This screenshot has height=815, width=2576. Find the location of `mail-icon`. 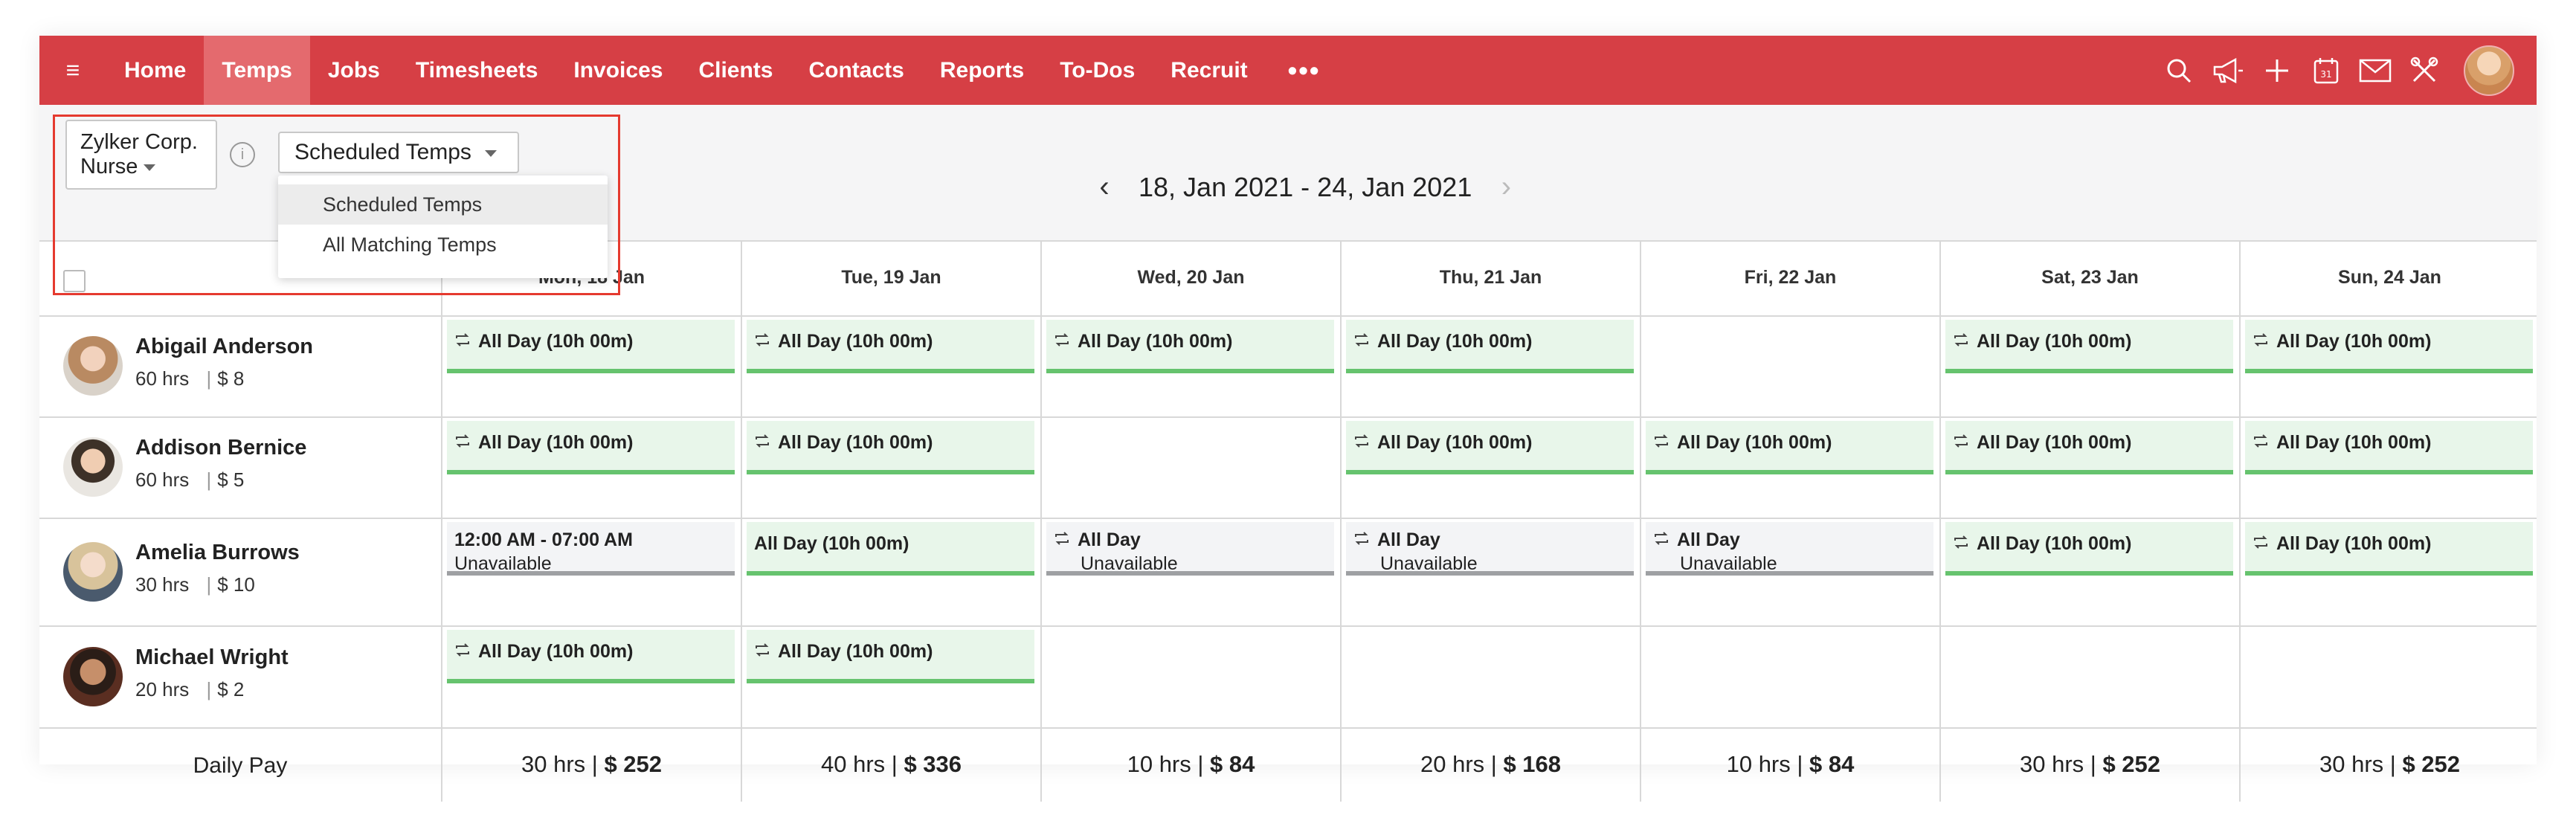

mail-icon is located at coordinates (2375, 71).